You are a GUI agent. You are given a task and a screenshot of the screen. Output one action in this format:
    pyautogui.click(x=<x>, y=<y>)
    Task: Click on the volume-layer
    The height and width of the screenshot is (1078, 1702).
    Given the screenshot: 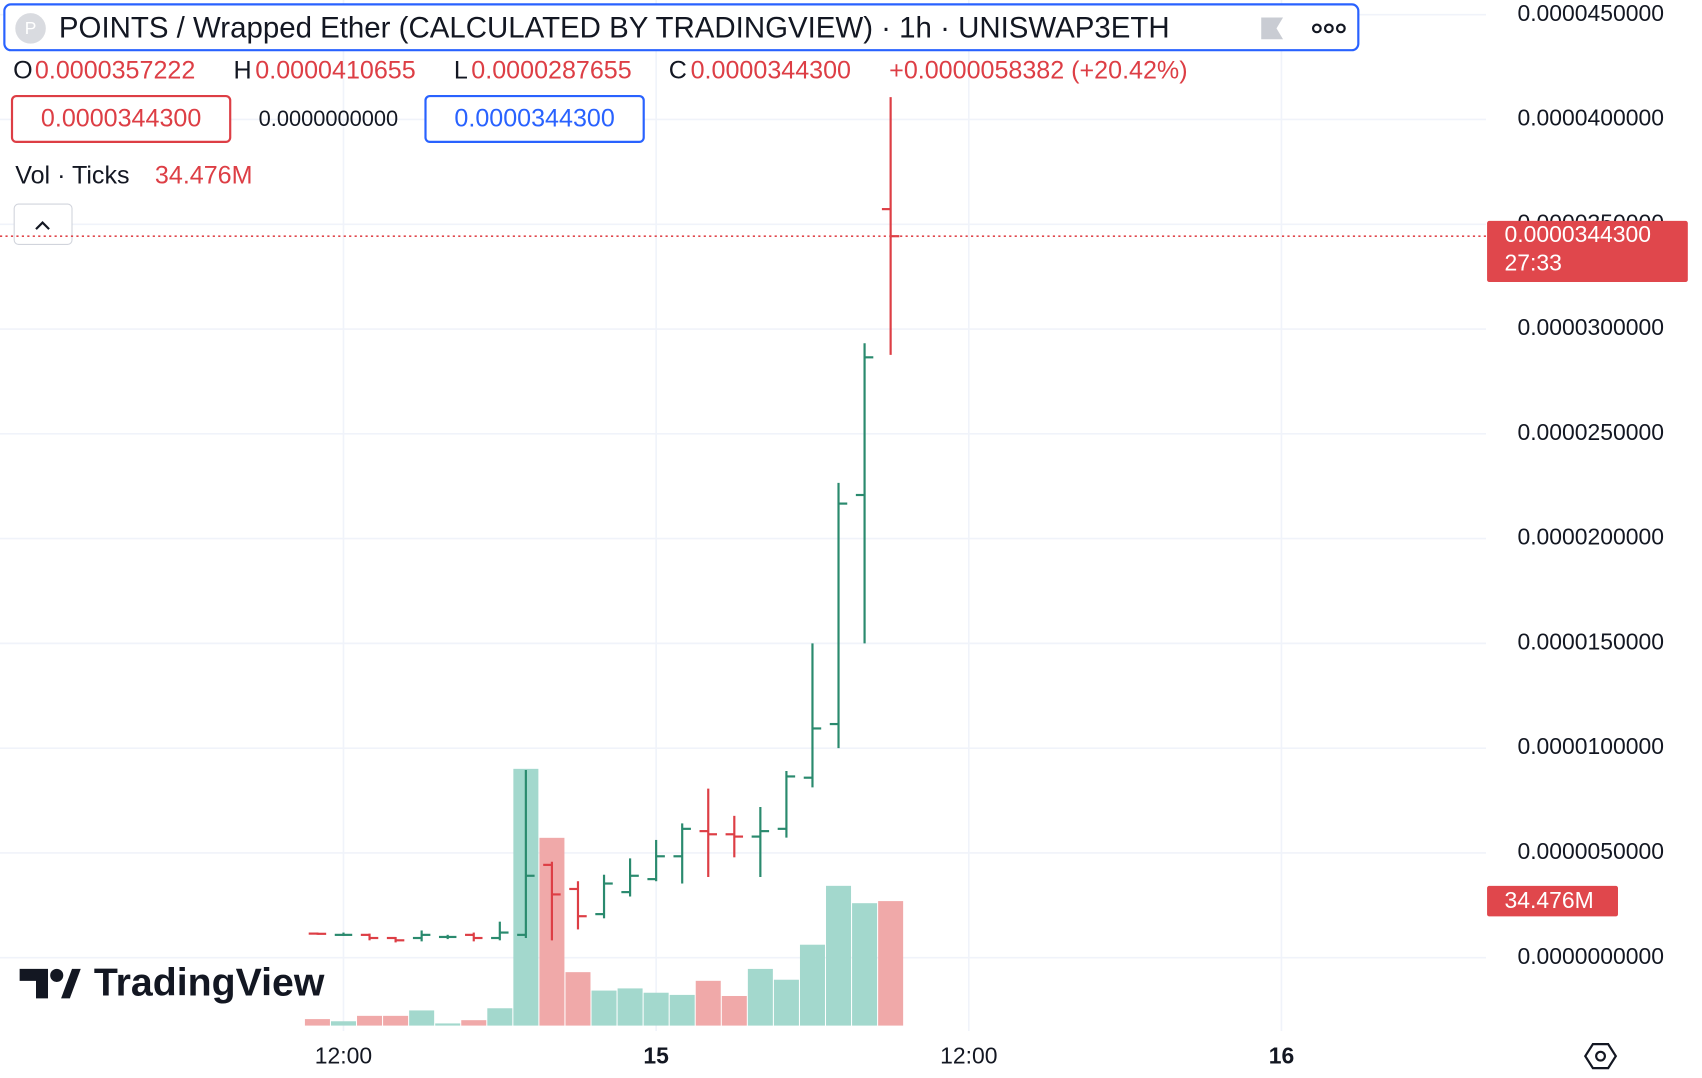 What is the action you would take?
    pyautogui.click(x=604, y=897)
    